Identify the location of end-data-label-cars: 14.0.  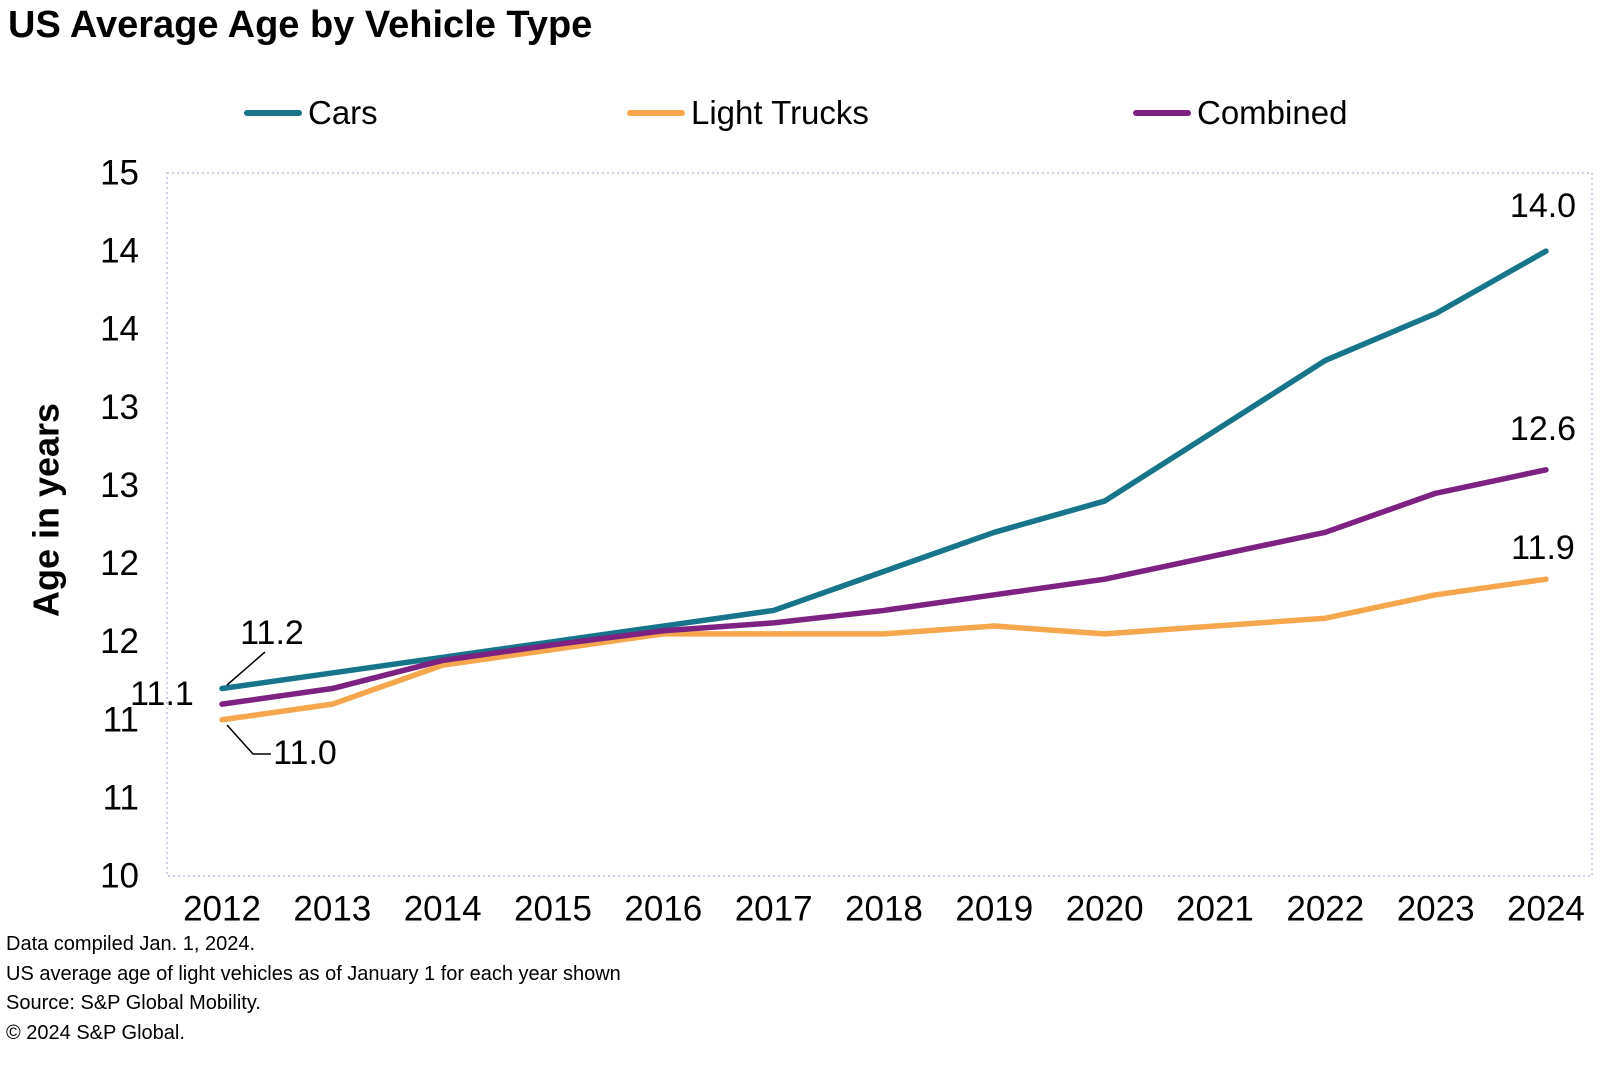
(1543, 206).